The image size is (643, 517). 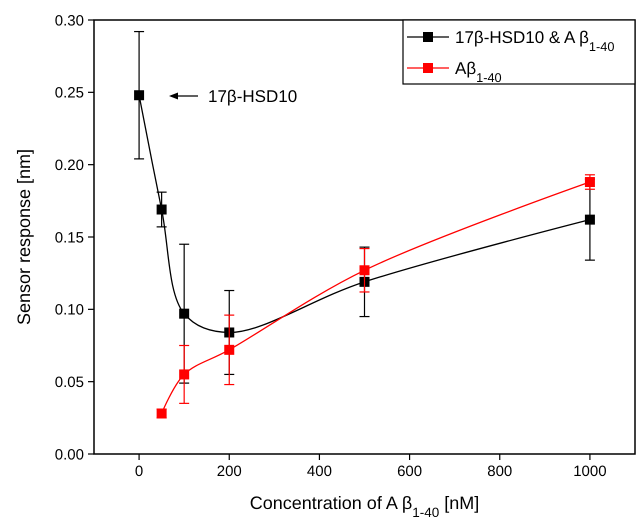 What do you see at coordinates (69, 382) in the screenshot?
I see `y-tick-label: 0.05` at bounding box center [69, 382].